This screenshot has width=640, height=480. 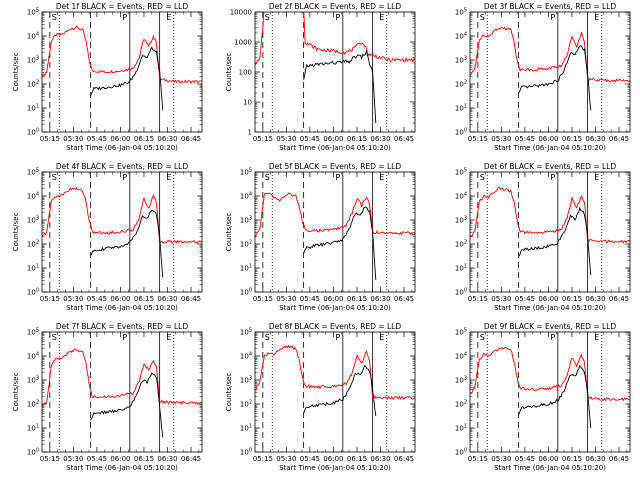 What do you see at coordinates (335, 6) in the screenshot?
I see `chart-title: Det 2f BLACK = Events, RED = LLD` at bounding box center [335, 6].